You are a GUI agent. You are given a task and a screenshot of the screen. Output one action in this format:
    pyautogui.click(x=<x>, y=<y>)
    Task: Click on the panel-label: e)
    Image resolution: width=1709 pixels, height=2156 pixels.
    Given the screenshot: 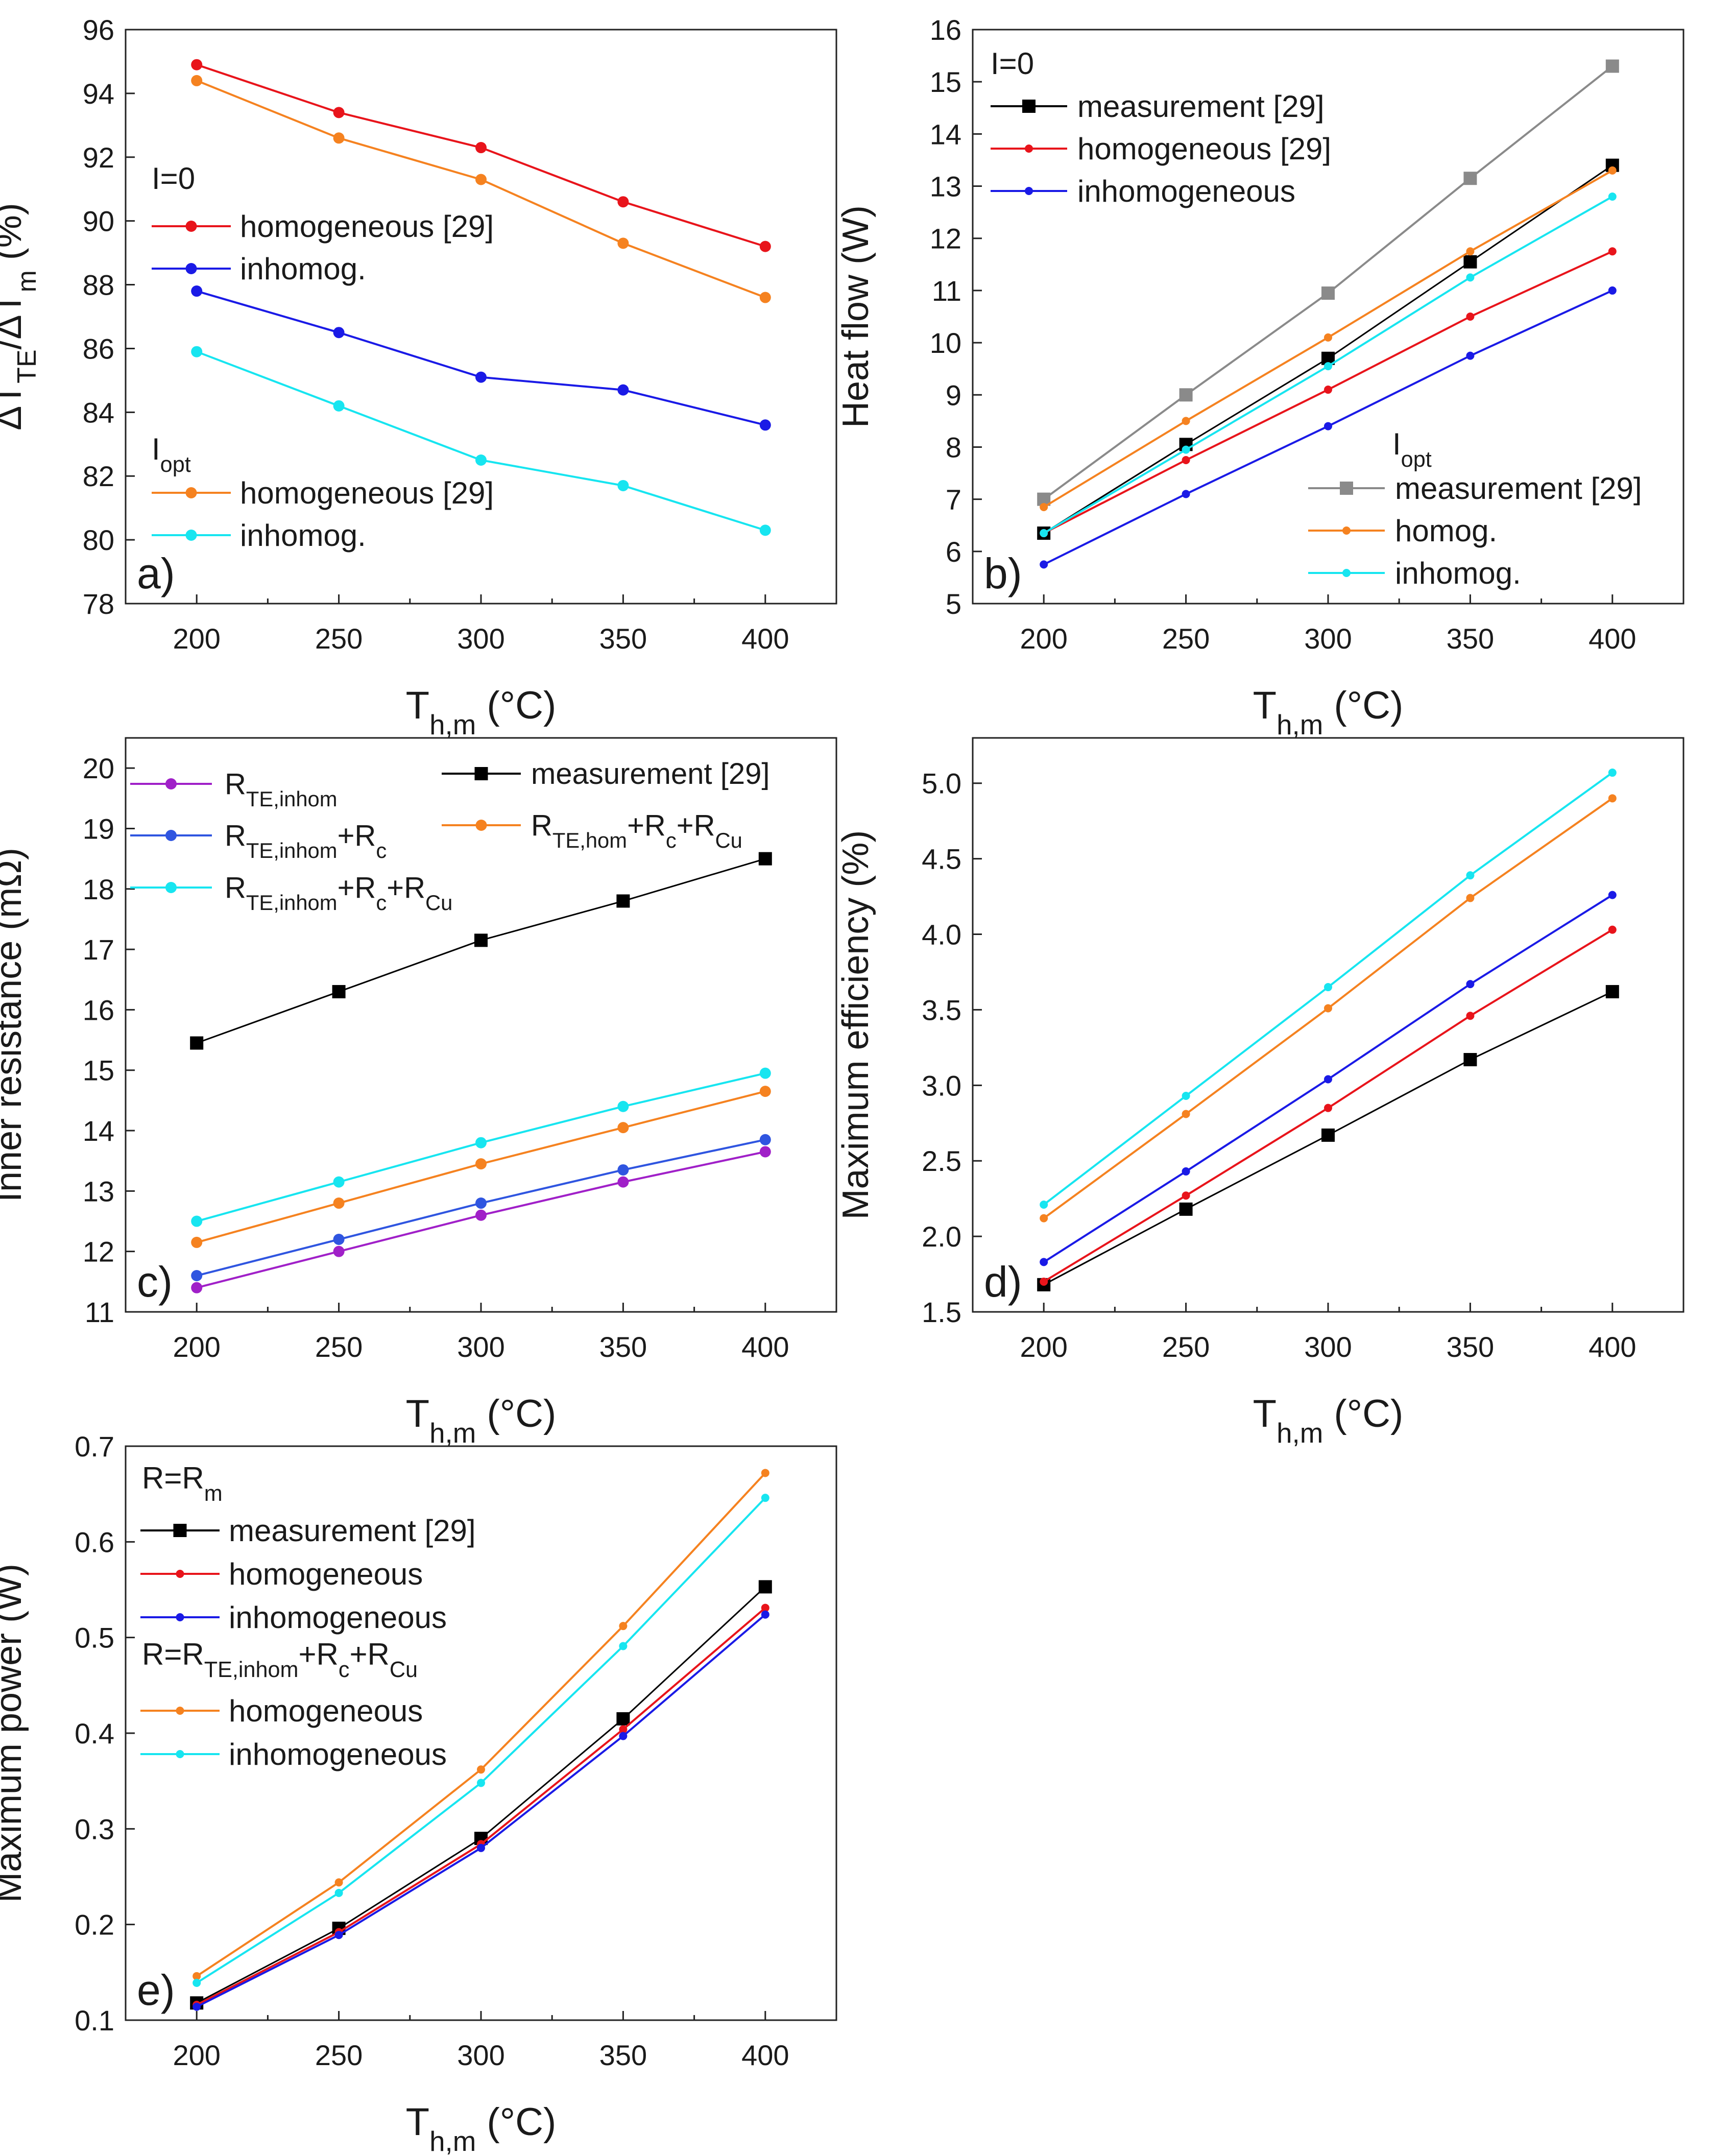 What is the action you would take?
    pyautogui.click(x=156, y=1990)
    